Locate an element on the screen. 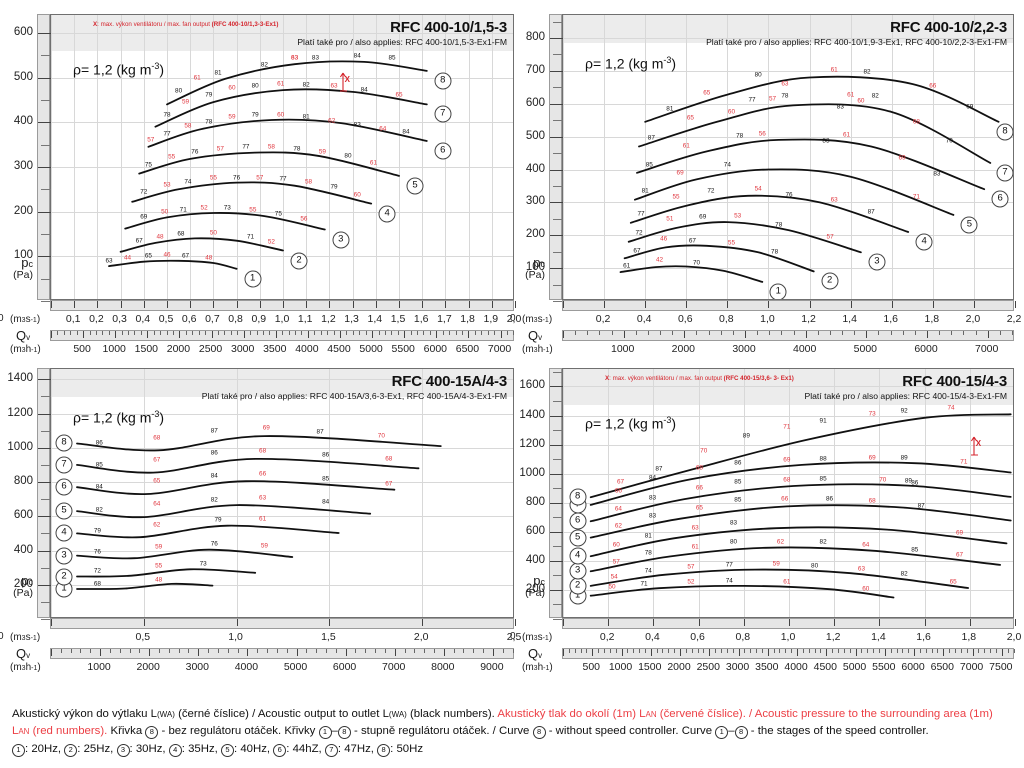 The height and width of the screenshot is (768, 1024). acoustic-output-label: 86 is located at coordinates (915, 483).